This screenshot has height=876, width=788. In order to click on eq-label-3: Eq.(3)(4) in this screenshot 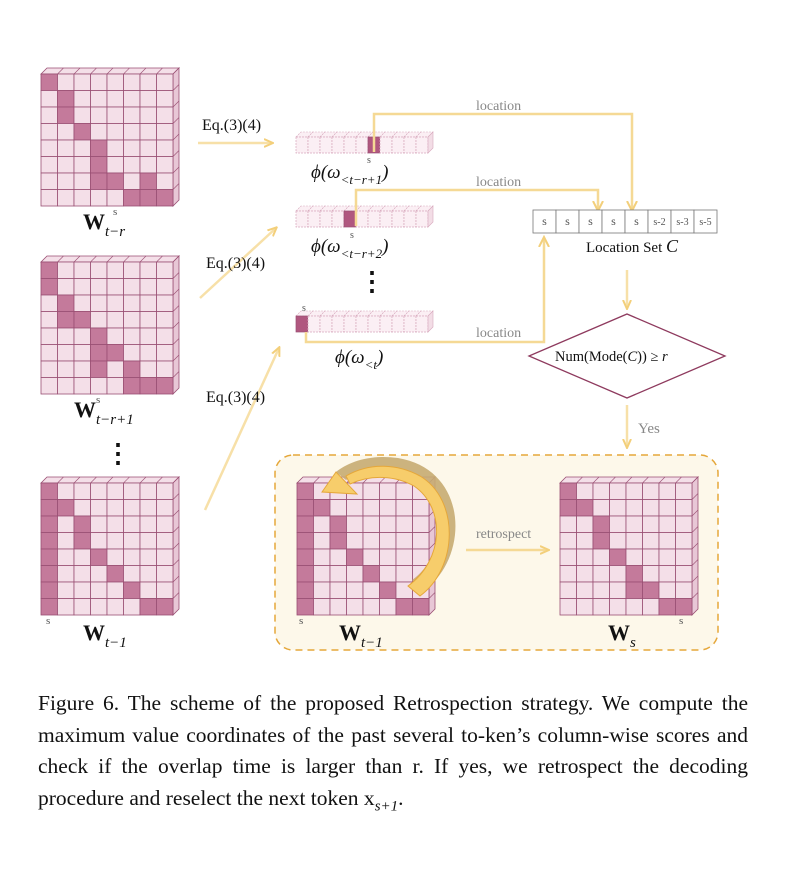, I will do `click(235, 397)`.